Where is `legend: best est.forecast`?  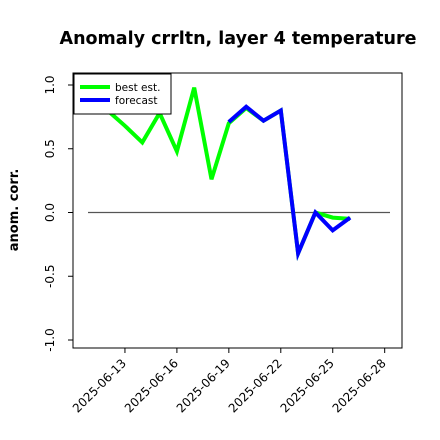
legend: best est.forecast is located at coordinates (122, 94).